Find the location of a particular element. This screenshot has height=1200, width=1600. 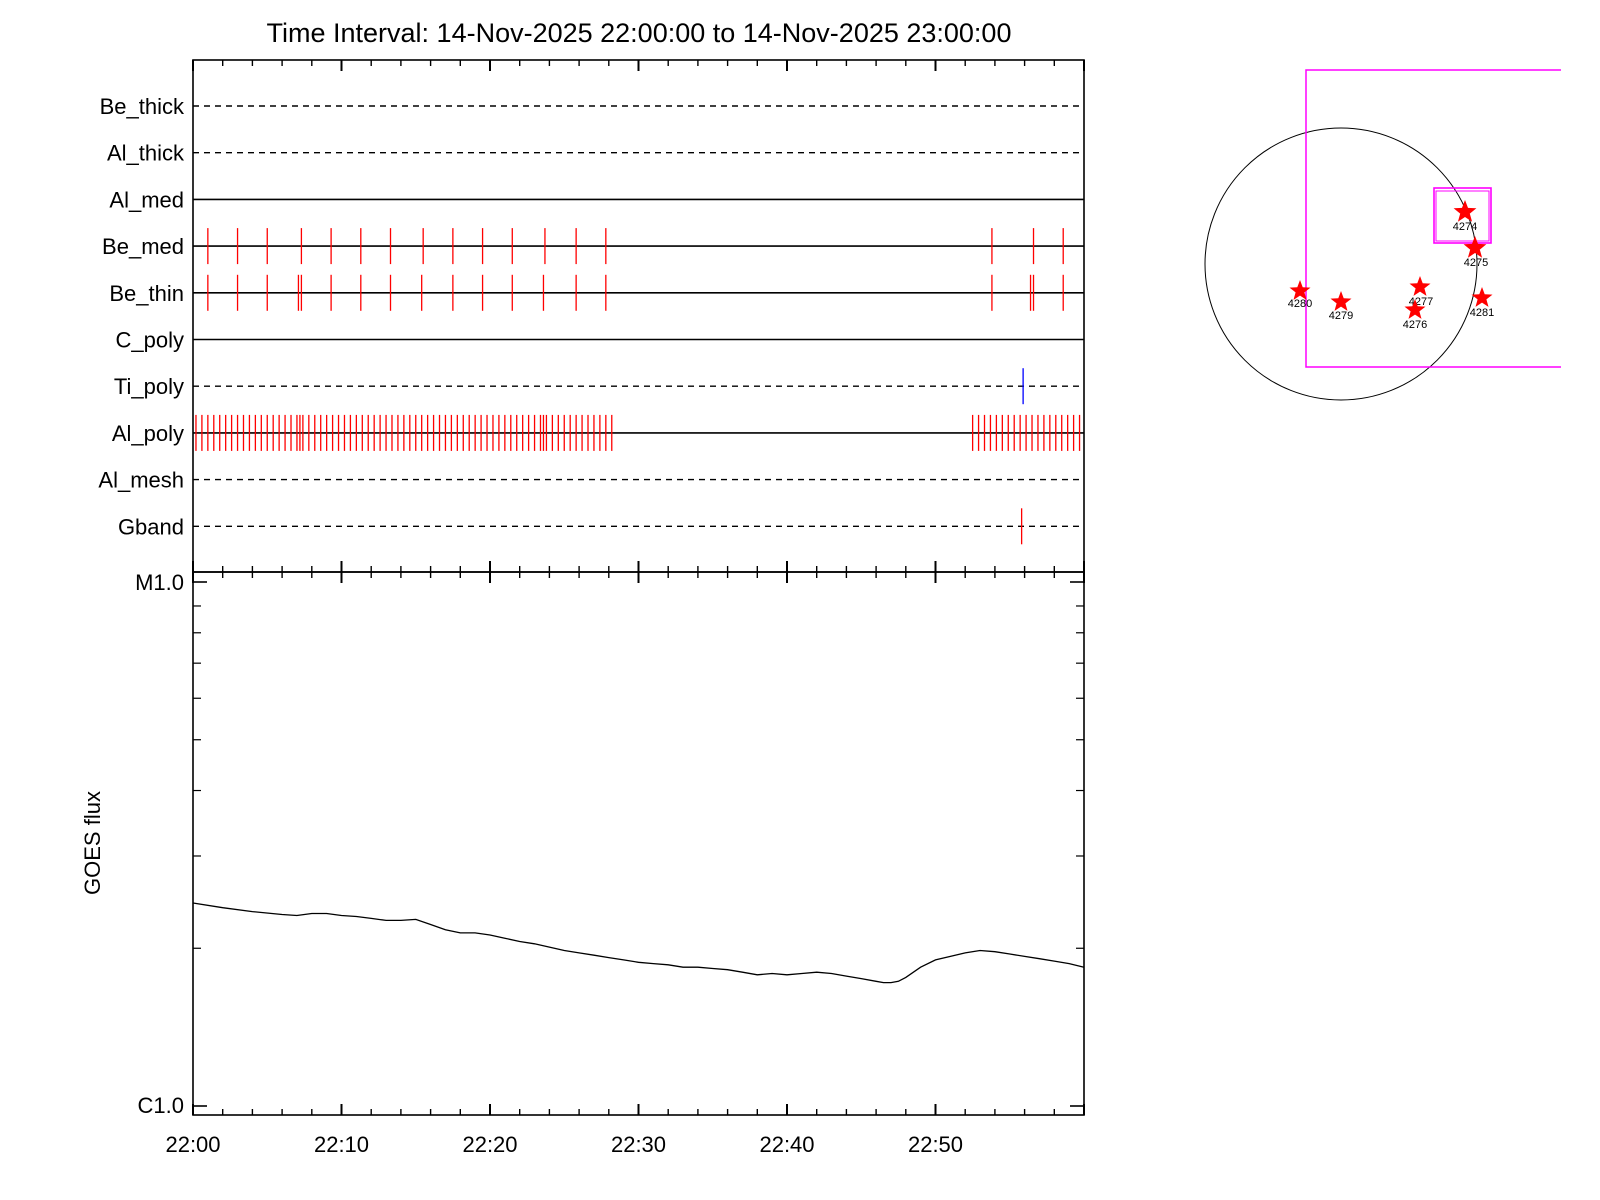

x-tick-label: 22:40 is located at coordinates (786, 1144).